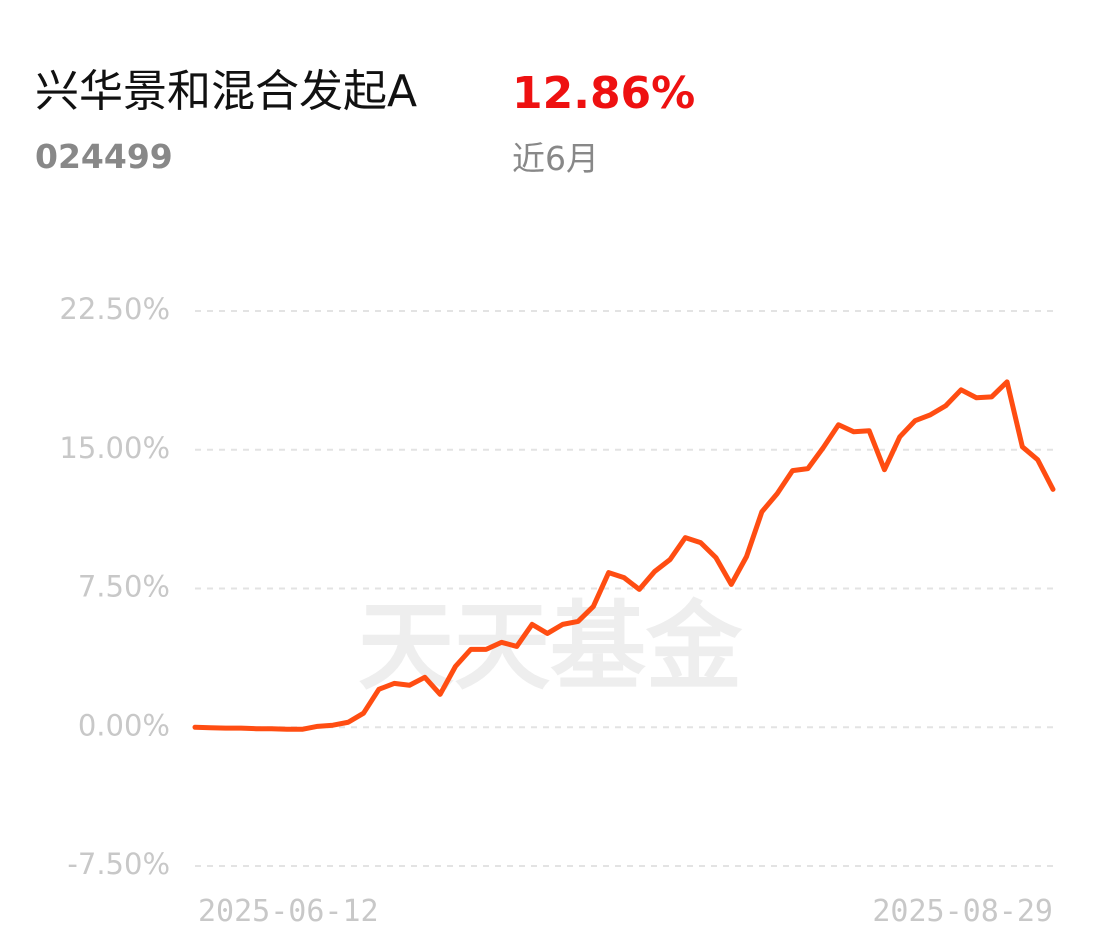 Image resolution: width=1102 pixels, height=951 pixels. Describe the element at coordinates (124, 725) in the screenshot. I see `y-tick-label: 0.00%` at that location.